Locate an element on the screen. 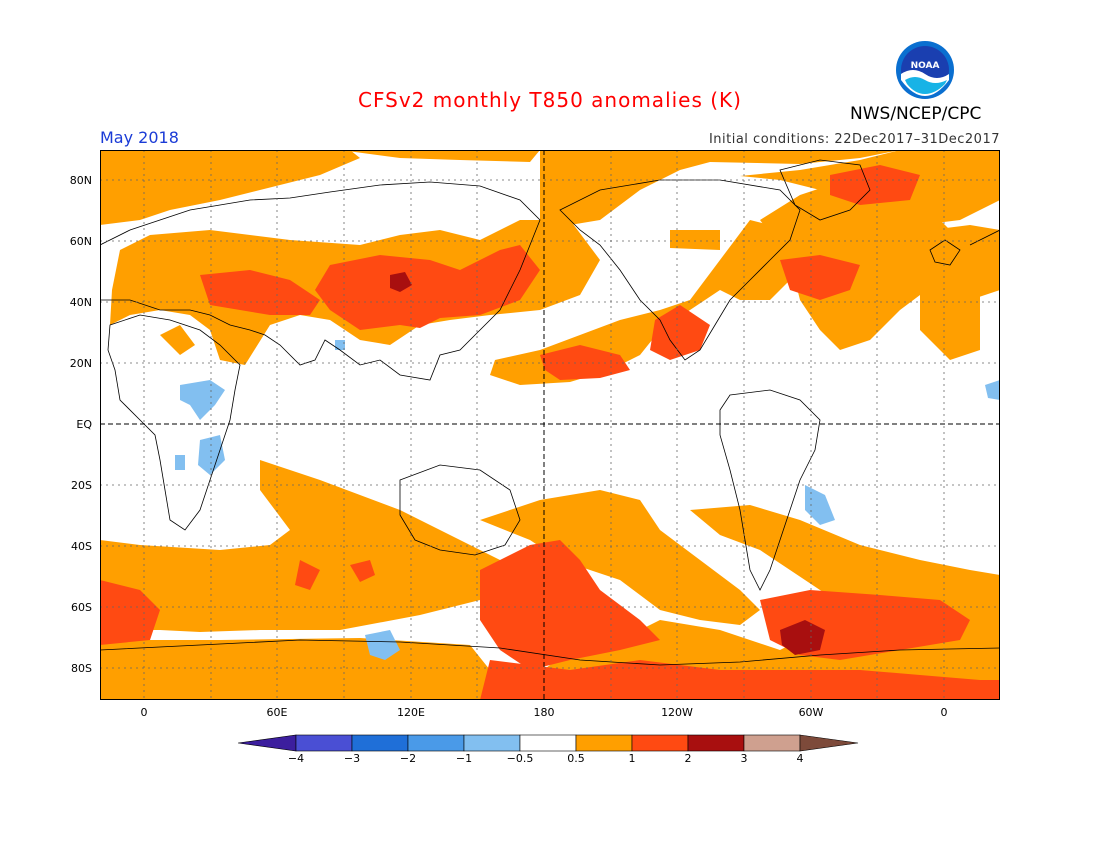  lat-label-60s: 60S is located at coordinates (81, 607).